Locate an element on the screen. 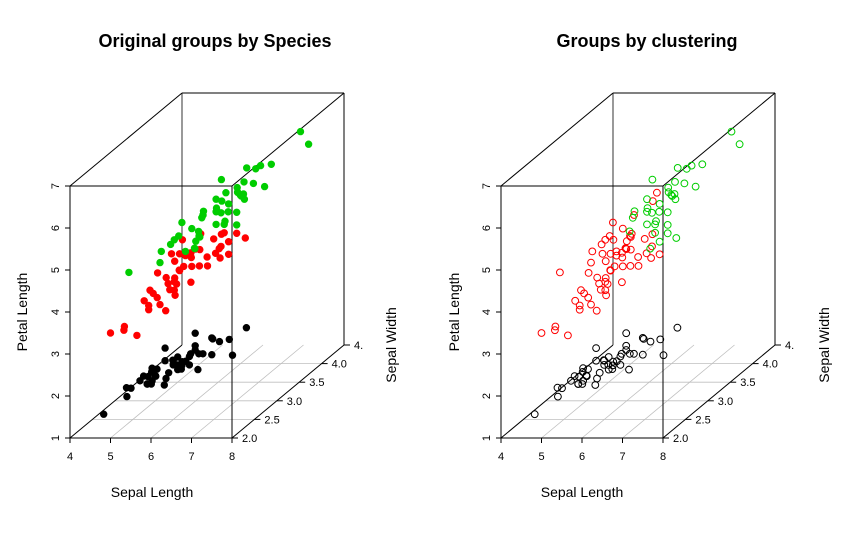  box-edge is located at coordinates (719, 391).